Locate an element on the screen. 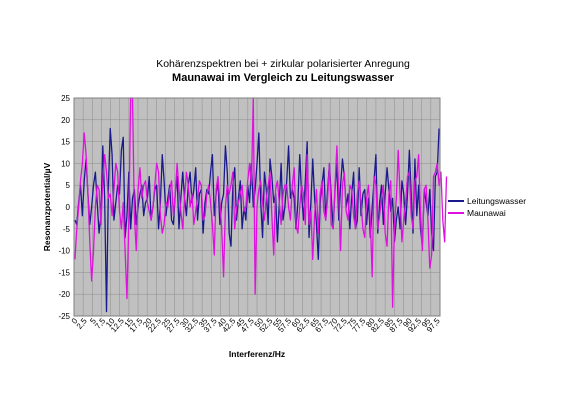 This screenshot has height=400, width=566. chart-subtitle: Maunawai im Vergleich zu Leitungswasser is located at coordinates (283, 78).